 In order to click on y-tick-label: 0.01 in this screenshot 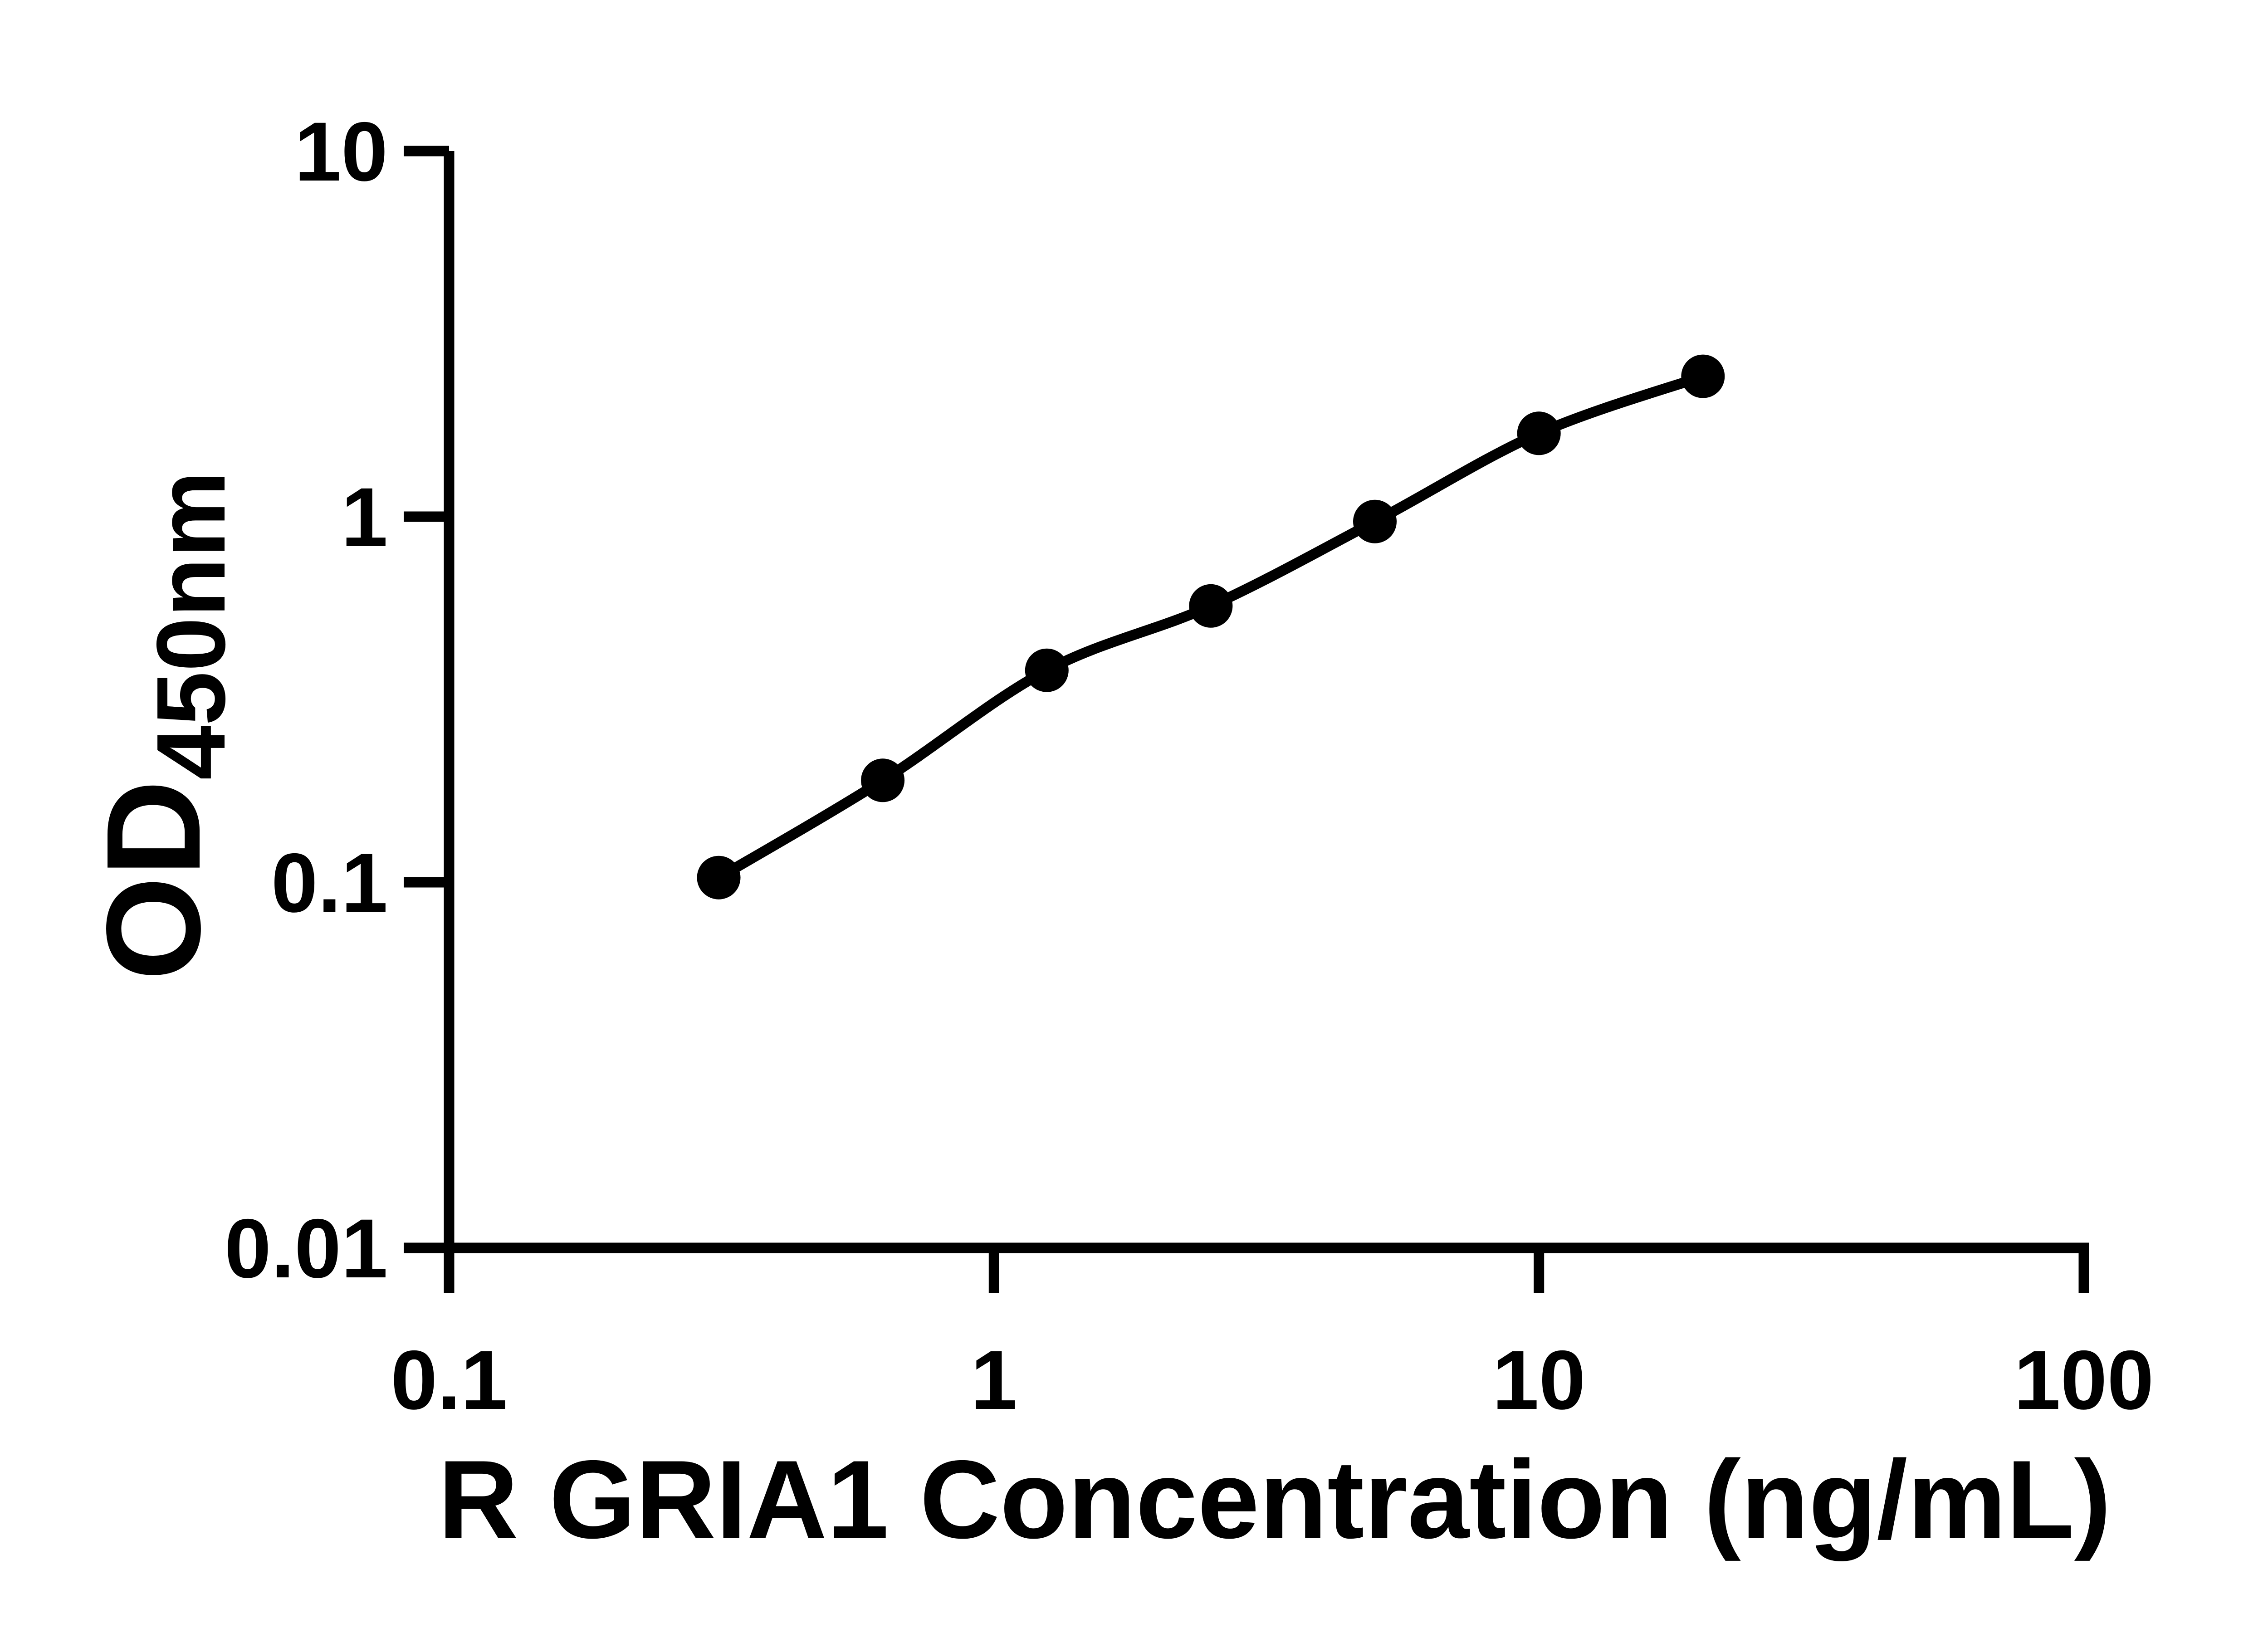, I will do `click(306, 1249)`.